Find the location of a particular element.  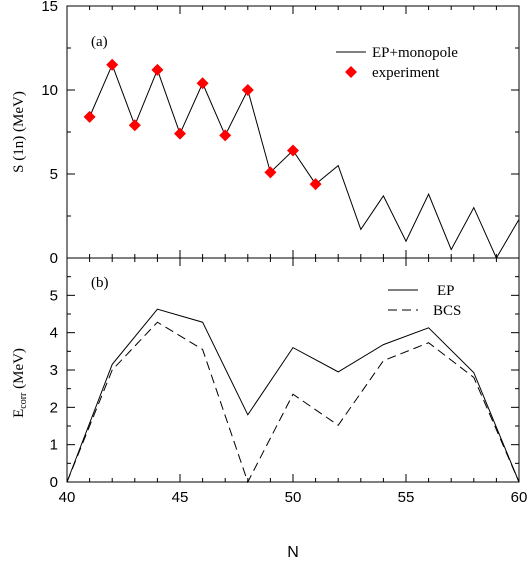

legend-label-experiment: experiment is located at coordinates (406, 73).